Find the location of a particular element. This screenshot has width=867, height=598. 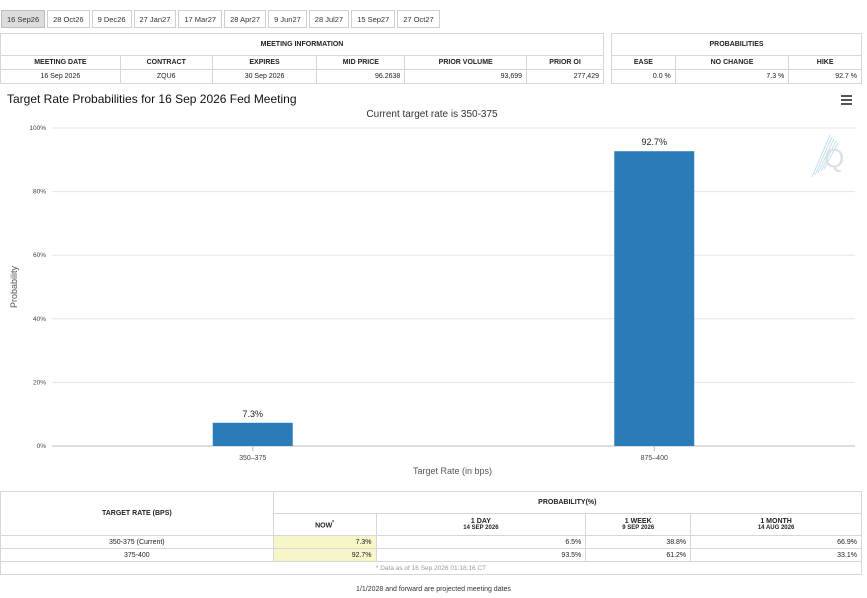

prior-volume-value: 93,699 is located at coordinates (466, 76).